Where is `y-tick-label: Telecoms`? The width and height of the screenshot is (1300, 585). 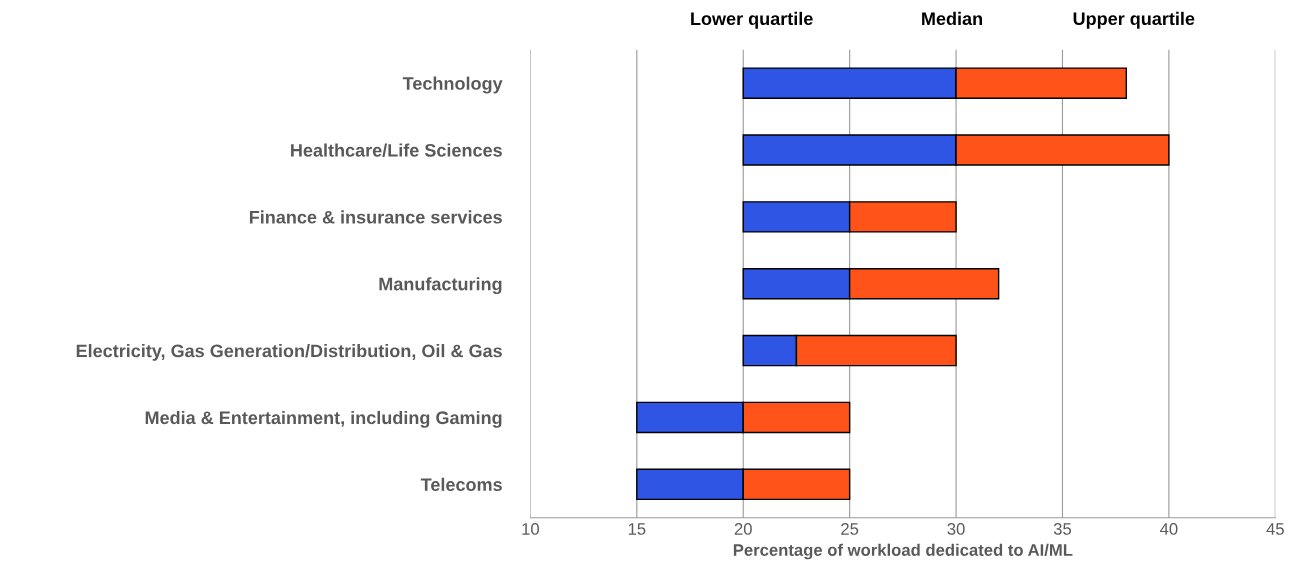
y-tick-label: Telecoms is located at coordinates (461, 484).